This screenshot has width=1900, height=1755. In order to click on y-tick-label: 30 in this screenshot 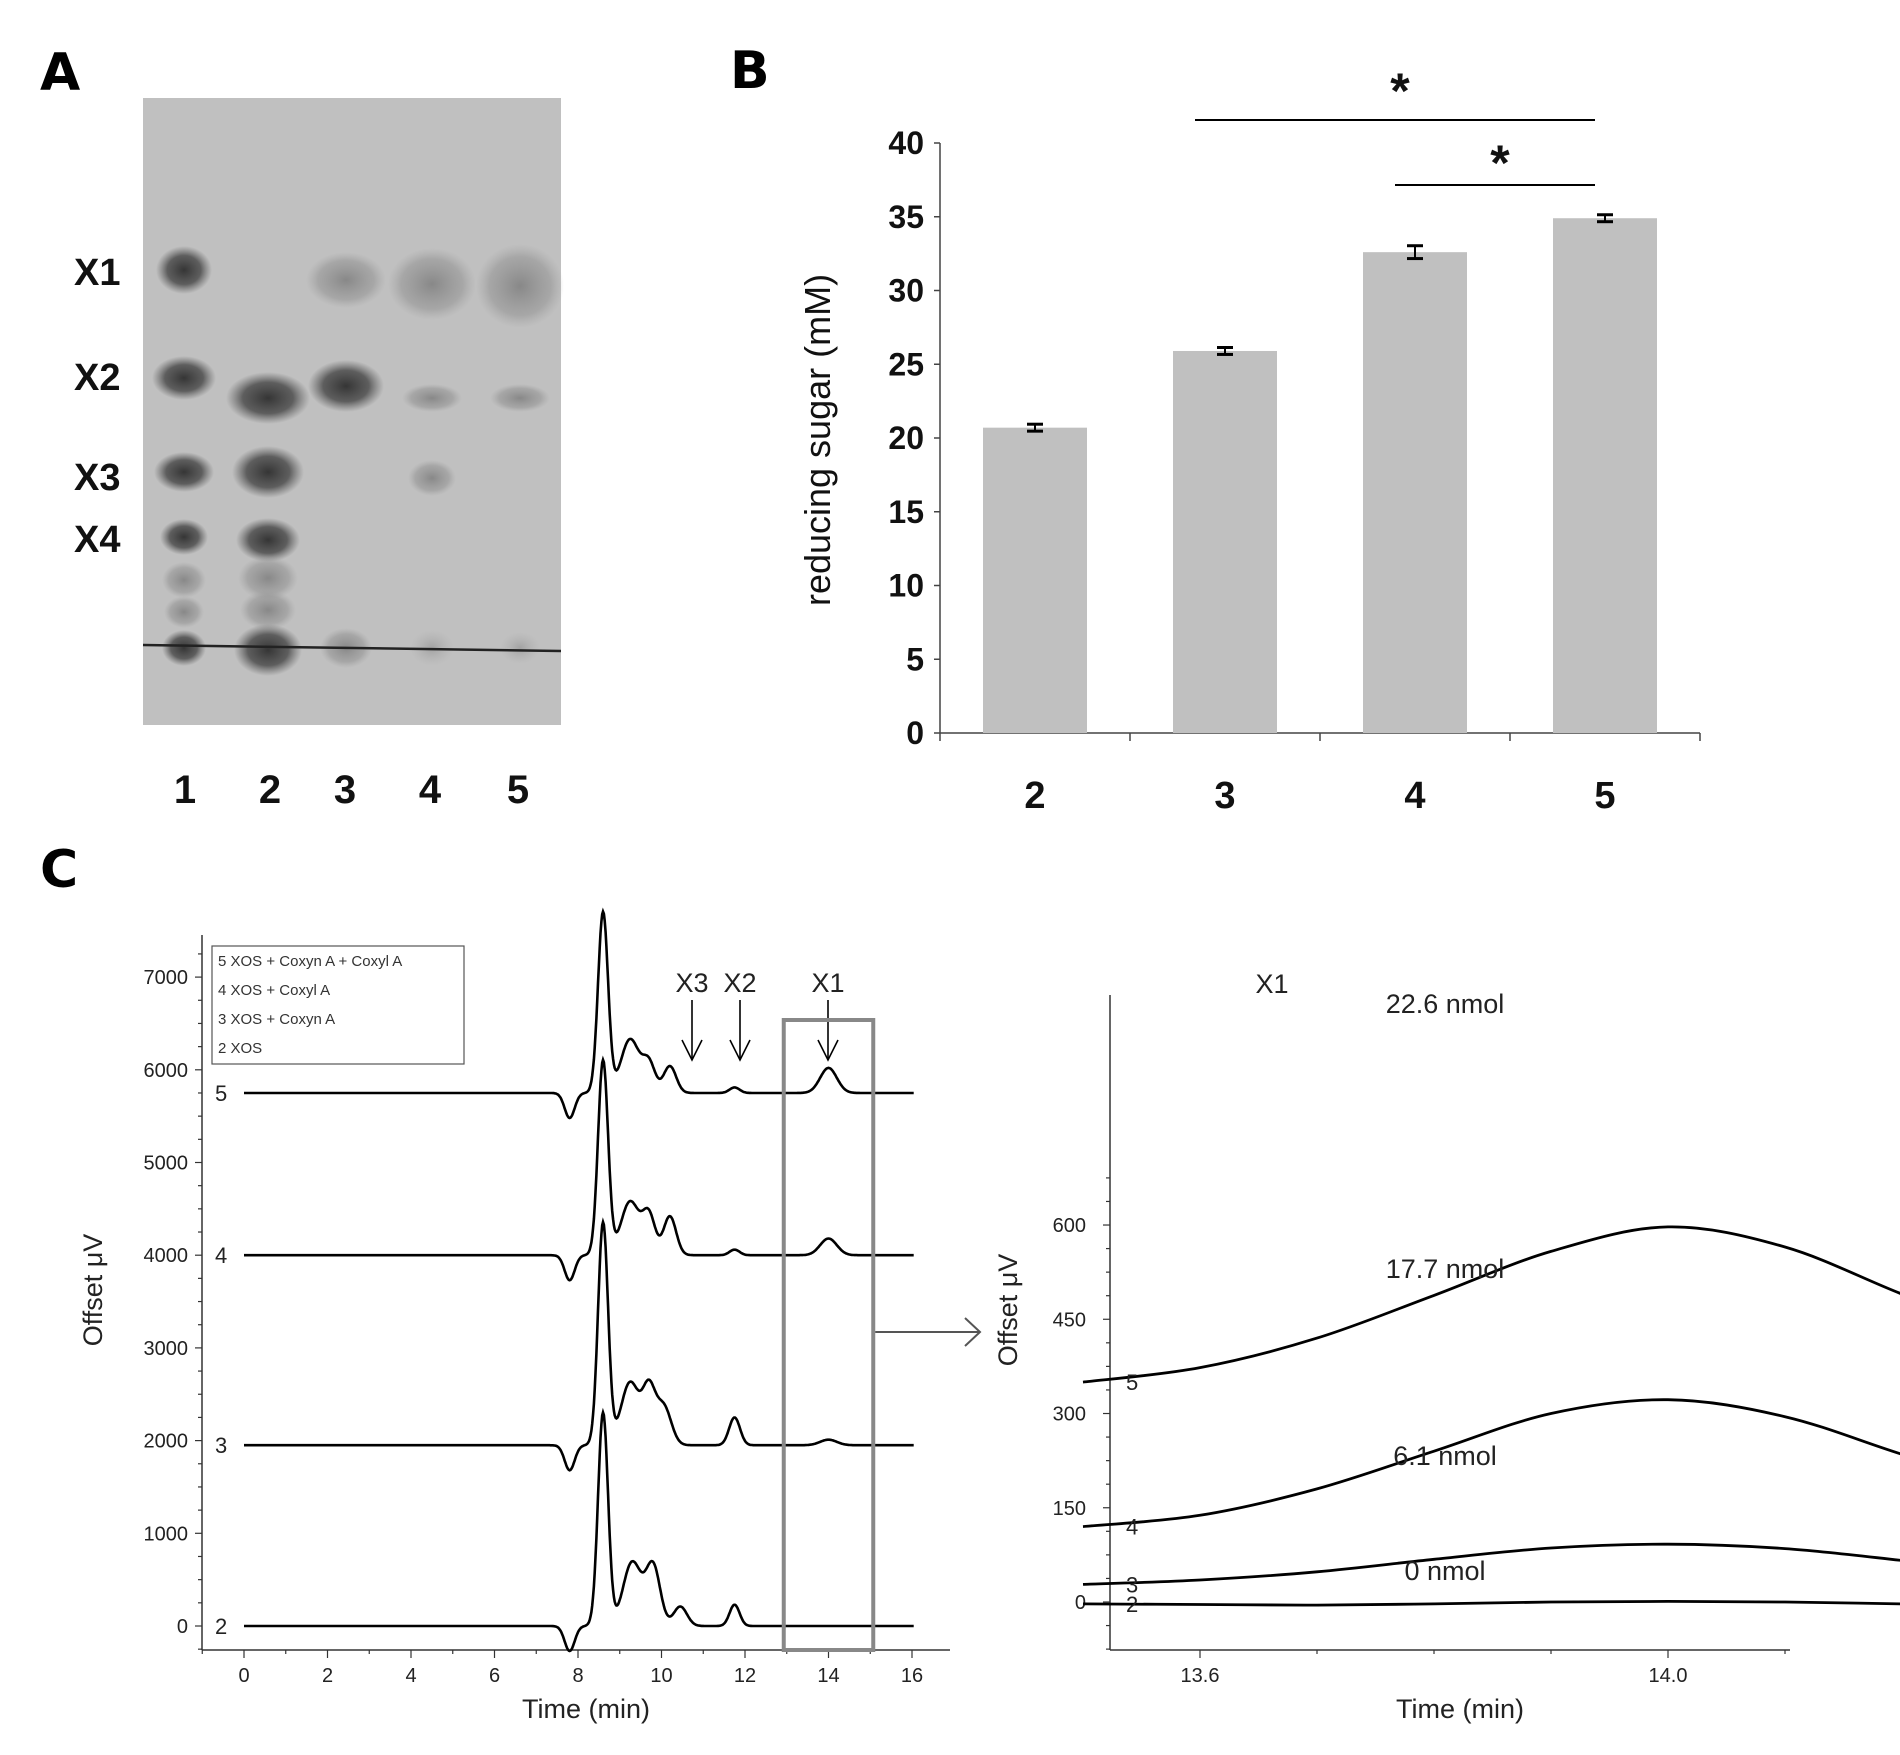, I will do `click(906, 291)`.